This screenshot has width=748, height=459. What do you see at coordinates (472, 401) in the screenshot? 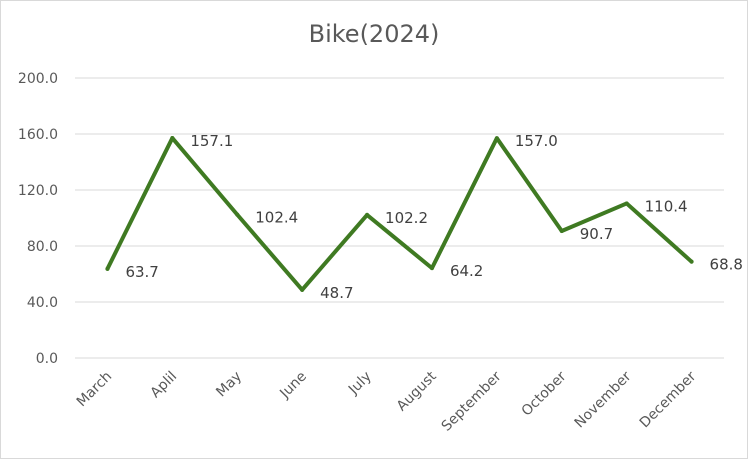
I see `x-tick-label: September` at bounding box center [472, 401].